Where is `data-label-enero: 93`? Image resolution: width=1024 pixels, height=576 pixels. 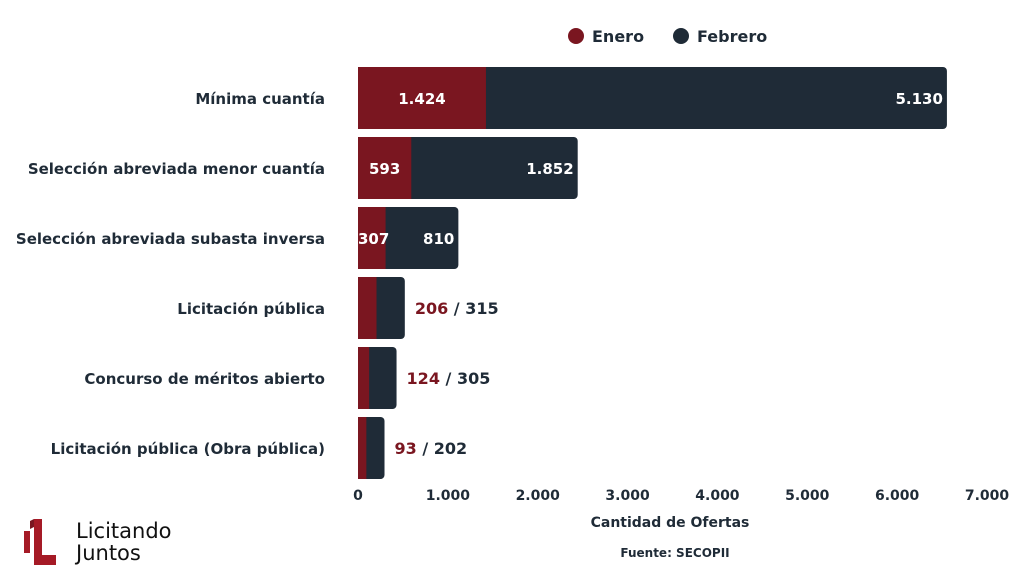
data-label-enero: 93 is located at coordinates (406, 448).